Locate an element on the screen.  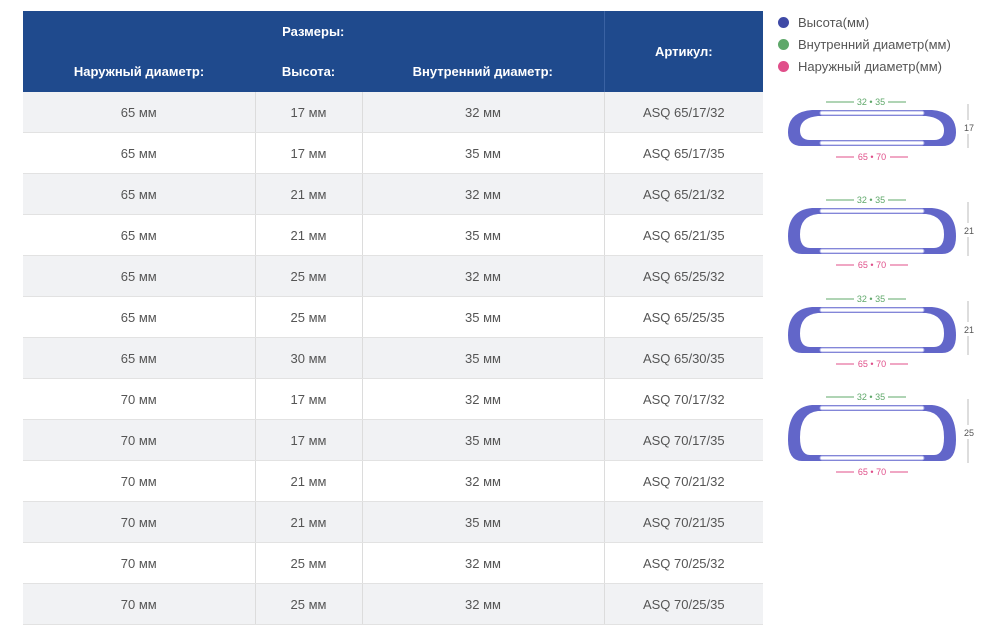
table-row: 70 мм 17 мм 35 мм ASQ 70/17/35 is located at coordinates (393, 440).